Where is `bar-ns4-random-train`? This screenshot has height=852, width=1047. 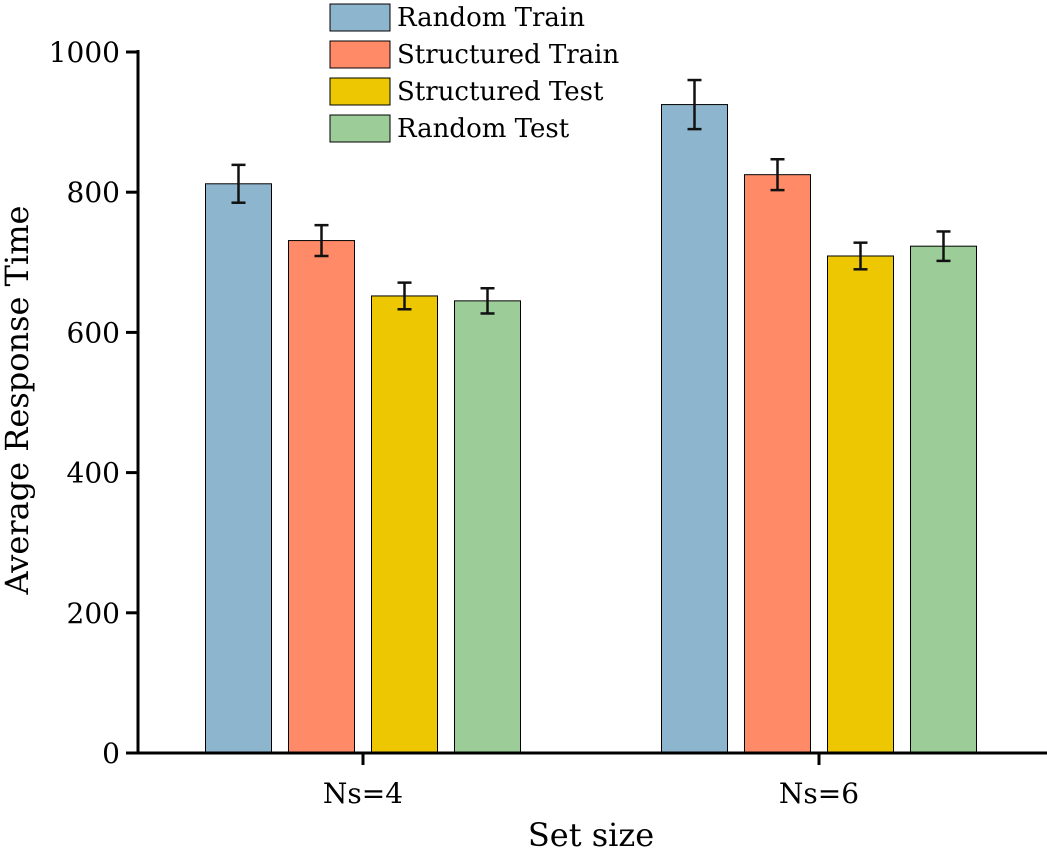
bar-ns4-random-train is located at coordinates (238, 468).